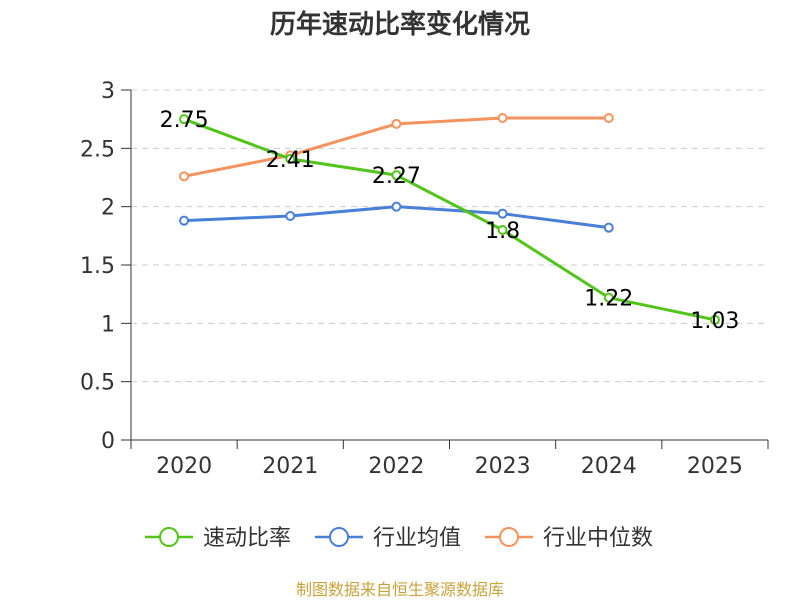 The width and height of the screenshot is (800, 600). I want to click on y-tick-label: 3, so click(108, 91).